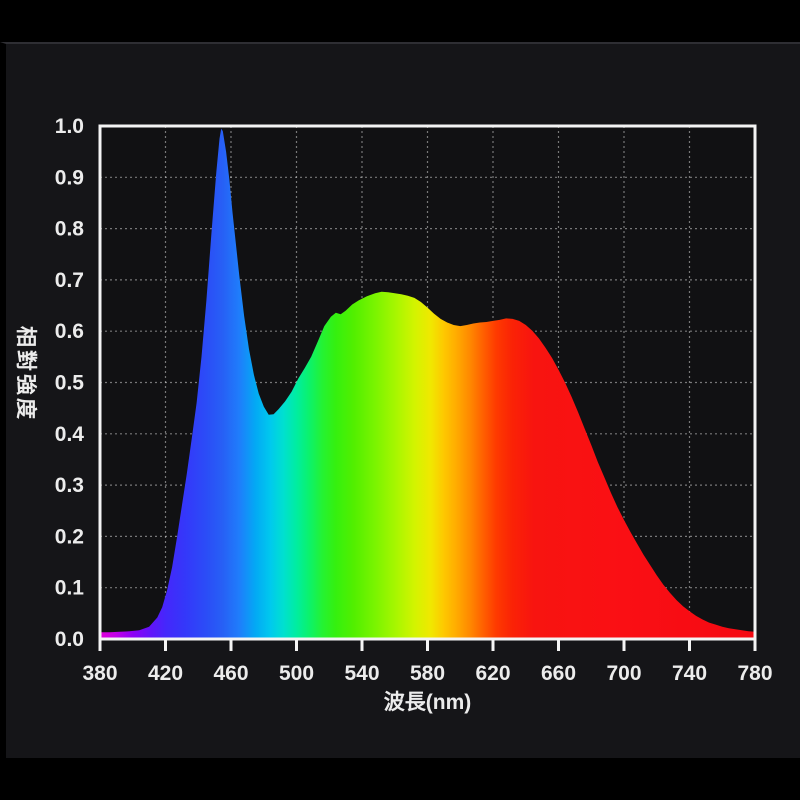 The height and width of the screenshot is (800, 800). What do you see at coordinates (558, 673) in the screenshot?
I see `x-tick-label: 660` at bounding box center [558, 673].